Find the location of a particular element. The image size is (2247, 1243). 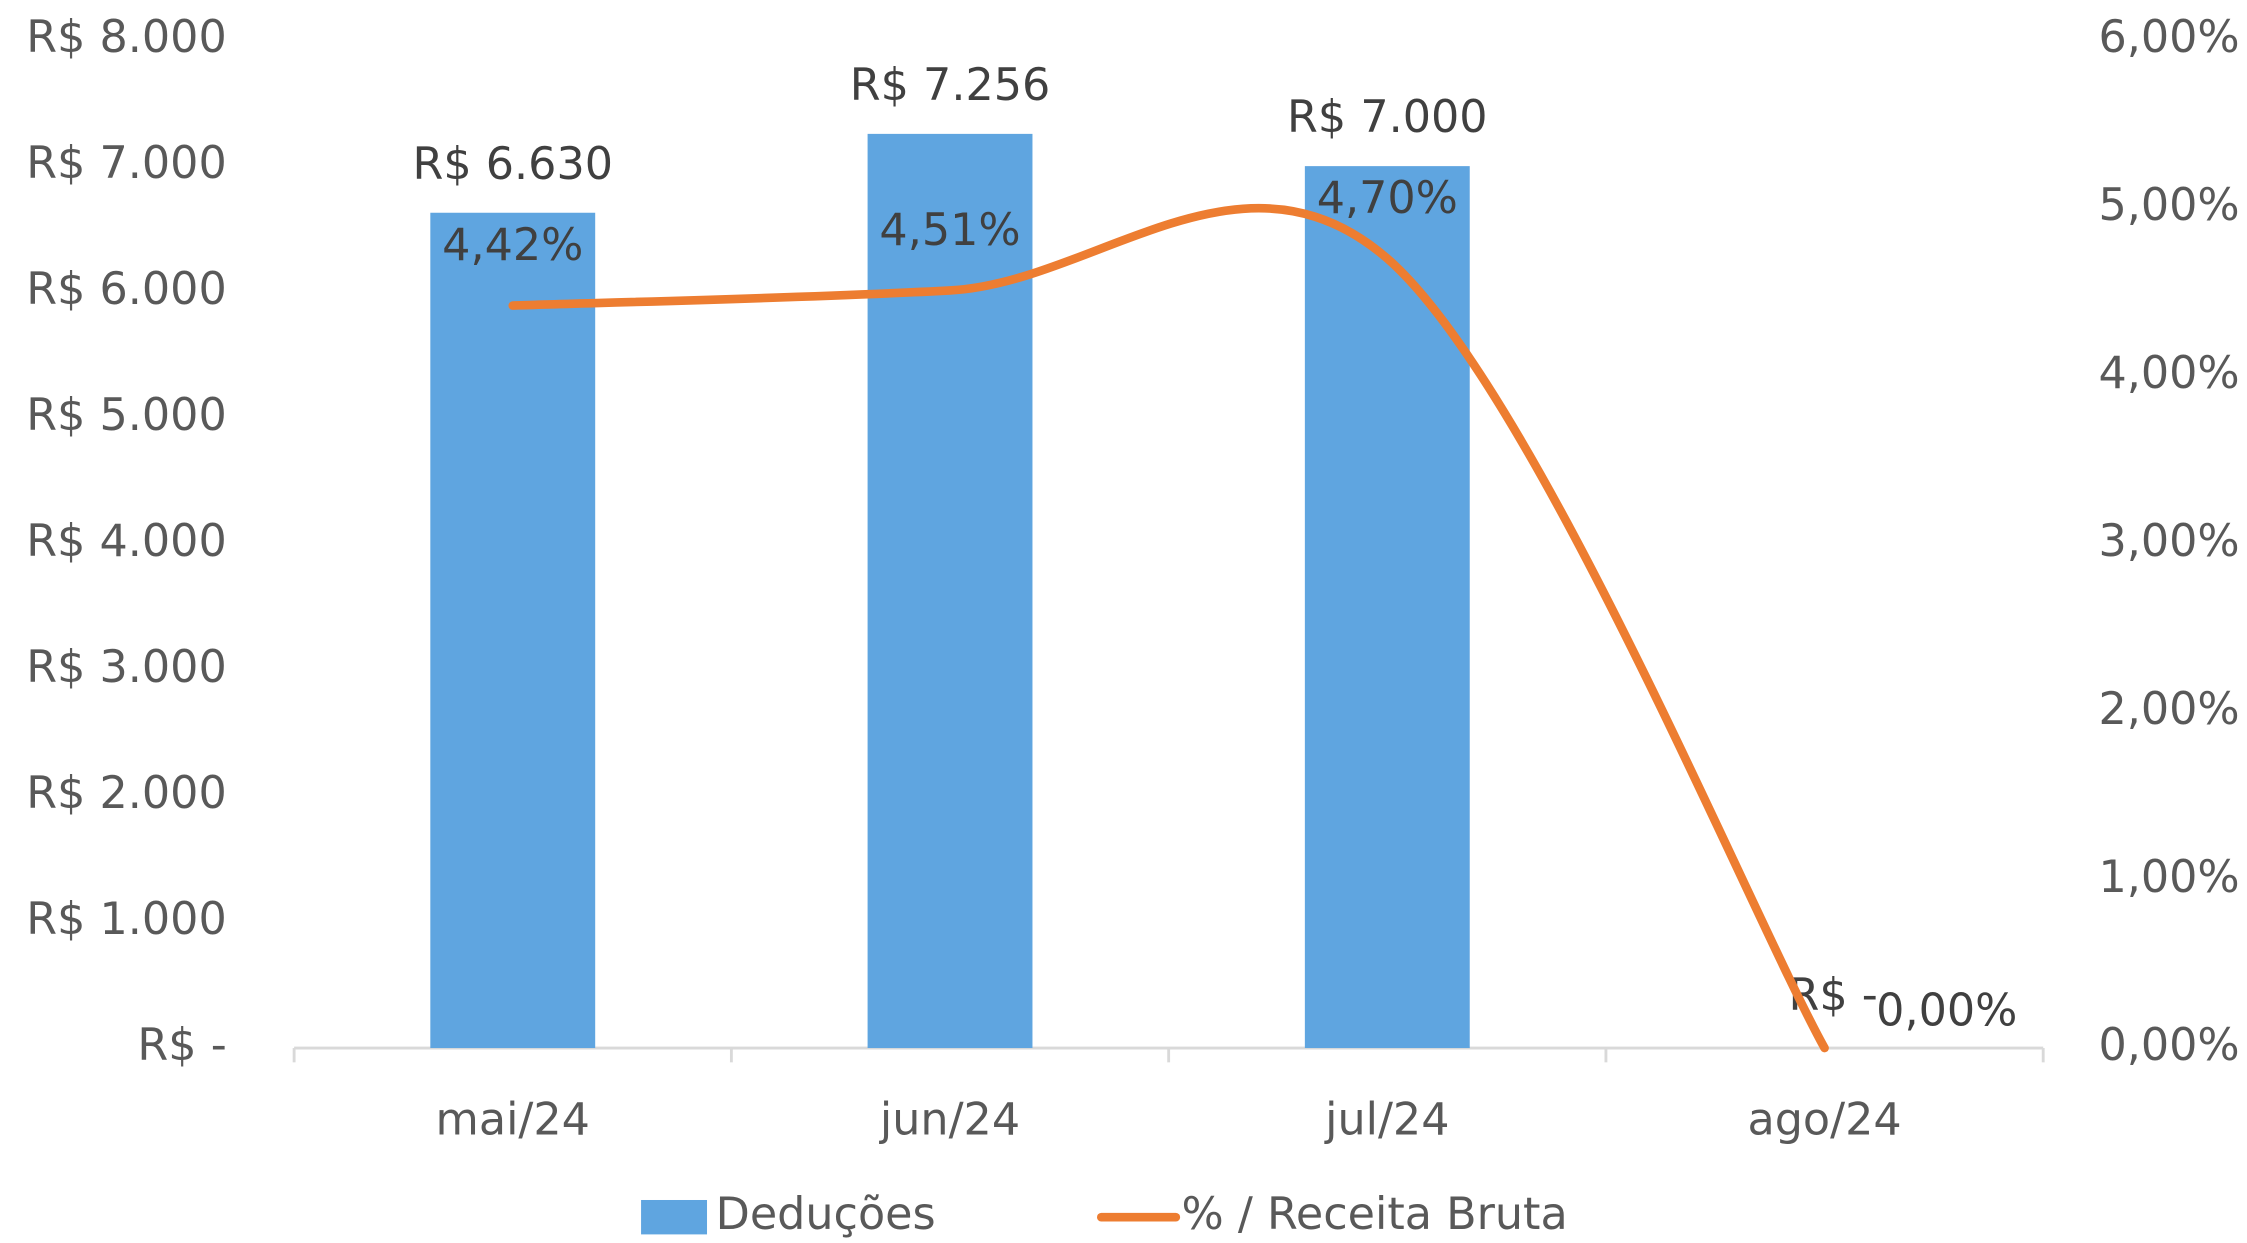

x-tick-label: ago/24 is located at coordinates (1824, 1120).